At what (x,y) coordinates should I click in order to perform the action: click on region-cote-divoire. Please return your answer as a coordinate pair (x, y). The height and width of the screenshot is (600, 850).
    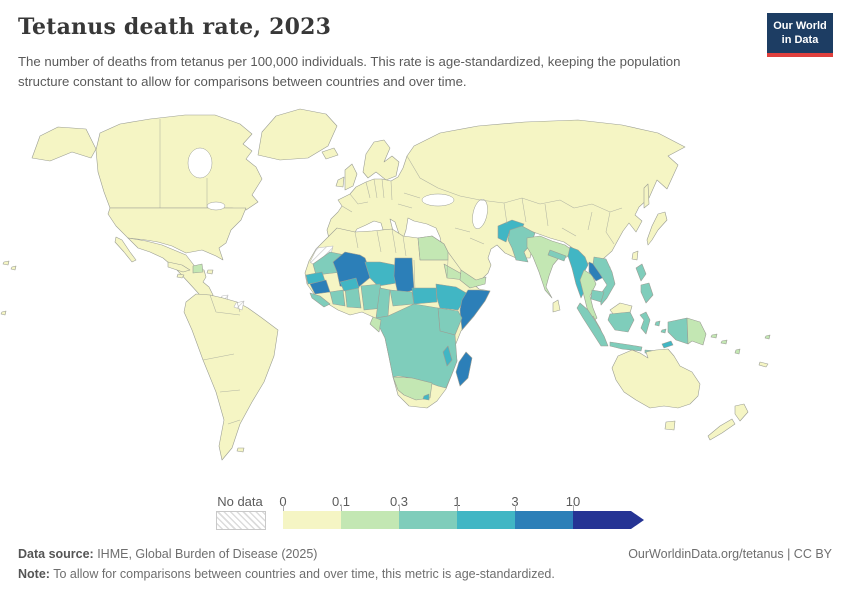
    Looking at the image, I should click on (337, 298).